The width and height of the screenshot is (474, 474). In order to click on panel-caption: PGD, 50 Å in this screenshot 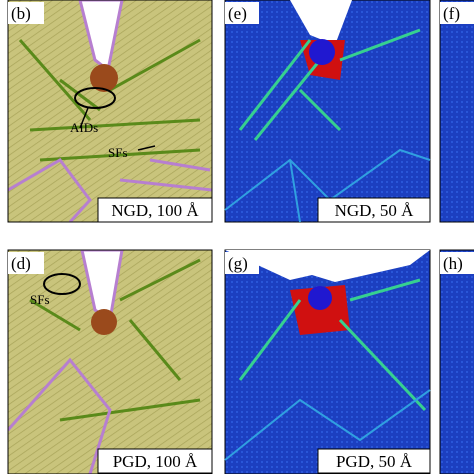, I will do `click(374, 461)`.